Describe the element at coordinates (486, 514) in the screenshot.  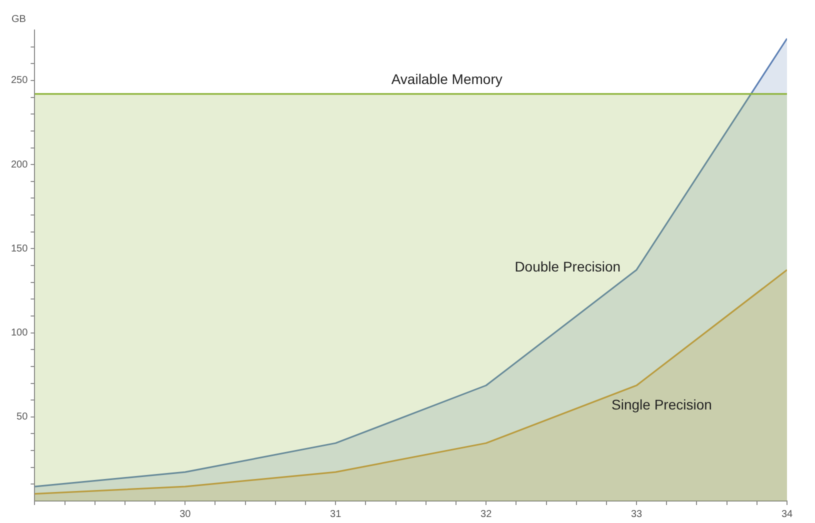
I see `x-tick-label: 32` at that location.